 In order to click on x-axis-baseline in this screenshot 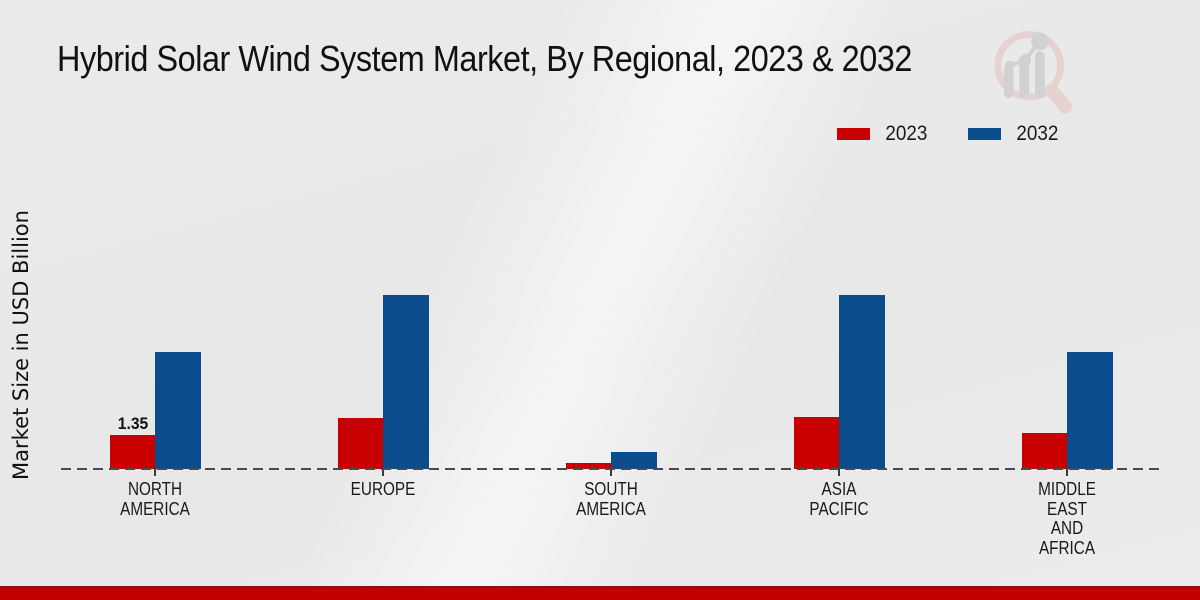, I will do `click(611, 469)`.